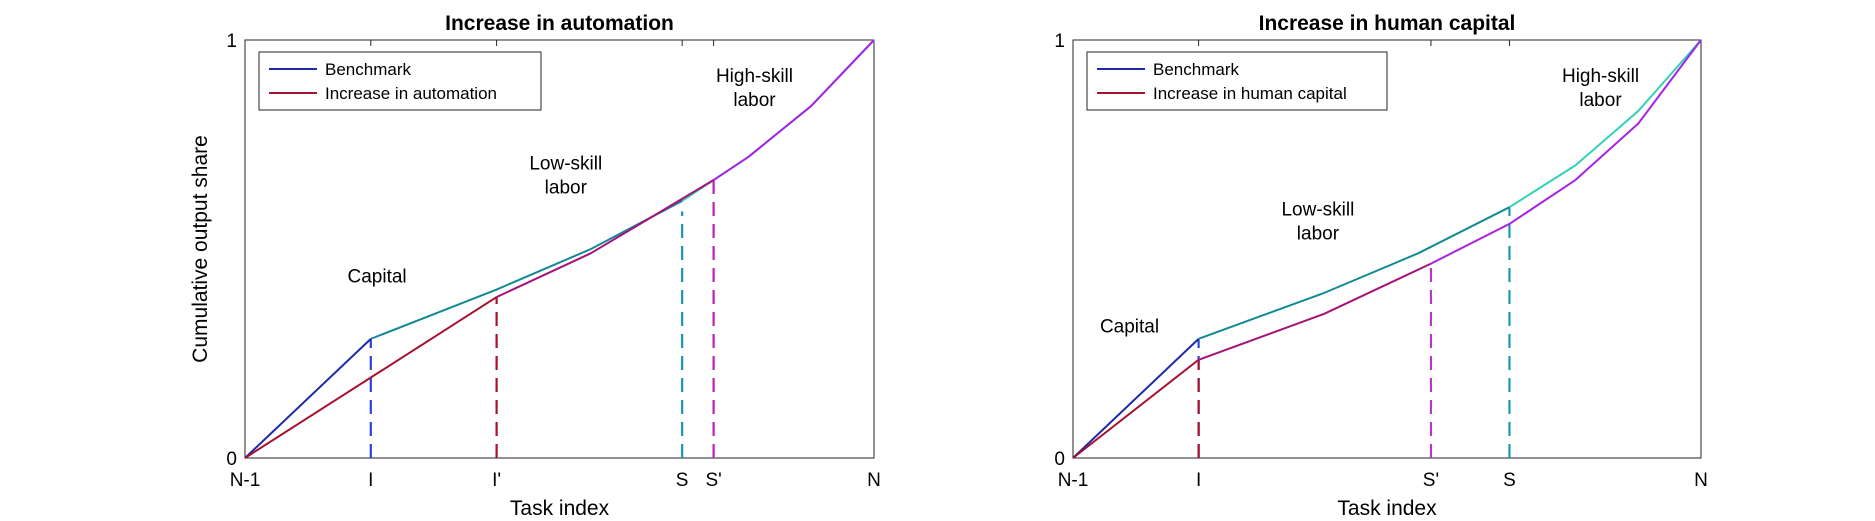 This screenshot has width=1875, height=521. I want to click on legend-label: Increase in human capital, so click(1250, 93).